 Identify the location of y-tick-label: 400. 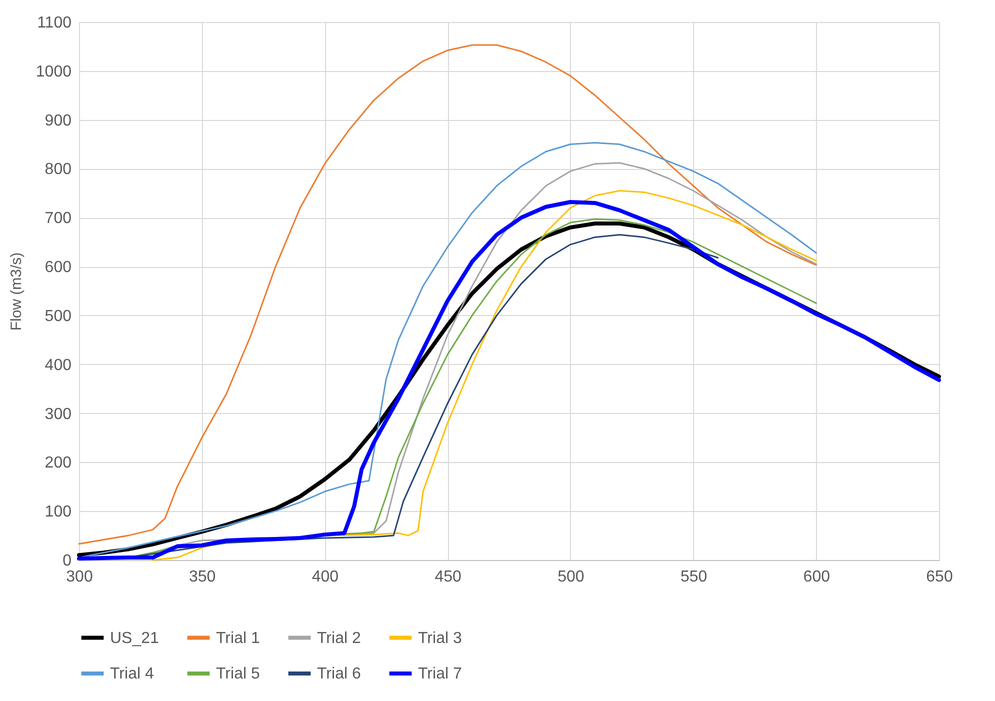
(58, 365).